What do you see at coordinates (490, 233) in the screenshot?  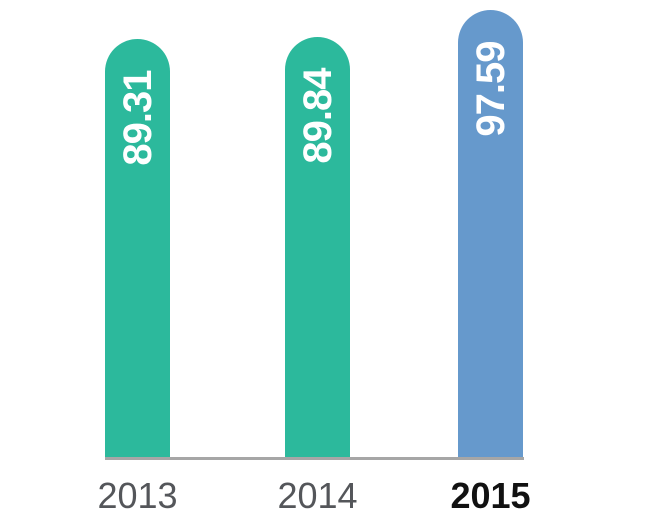 I see `bar-2015: 97.59` at bounding box center [490, 233].